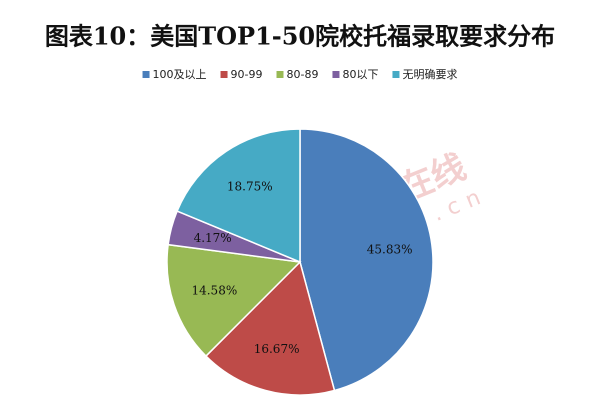 This screenshot has height=400, width=600. Describe the element at coordinates (214, 291) in the screenshot. I see `value-label: 14.58%` at that location.